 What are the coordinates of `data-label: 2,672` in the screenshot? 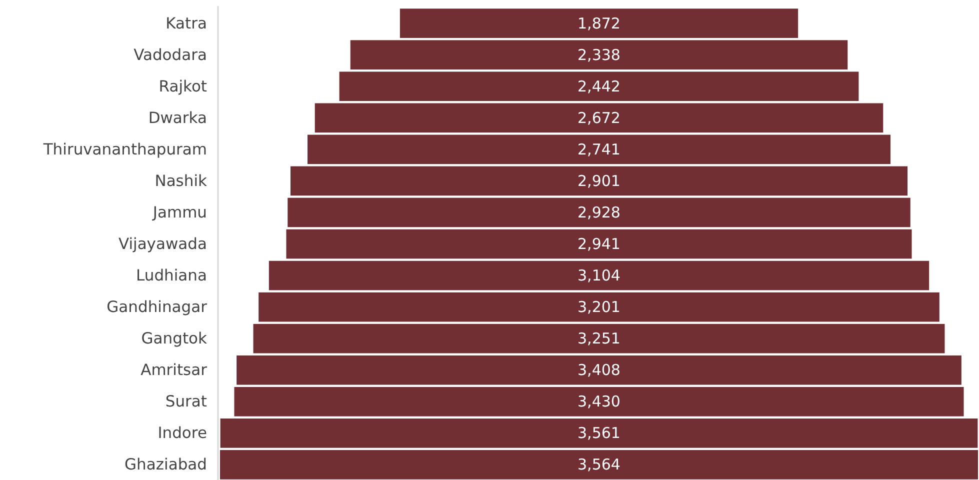 It's located at (599, 117).